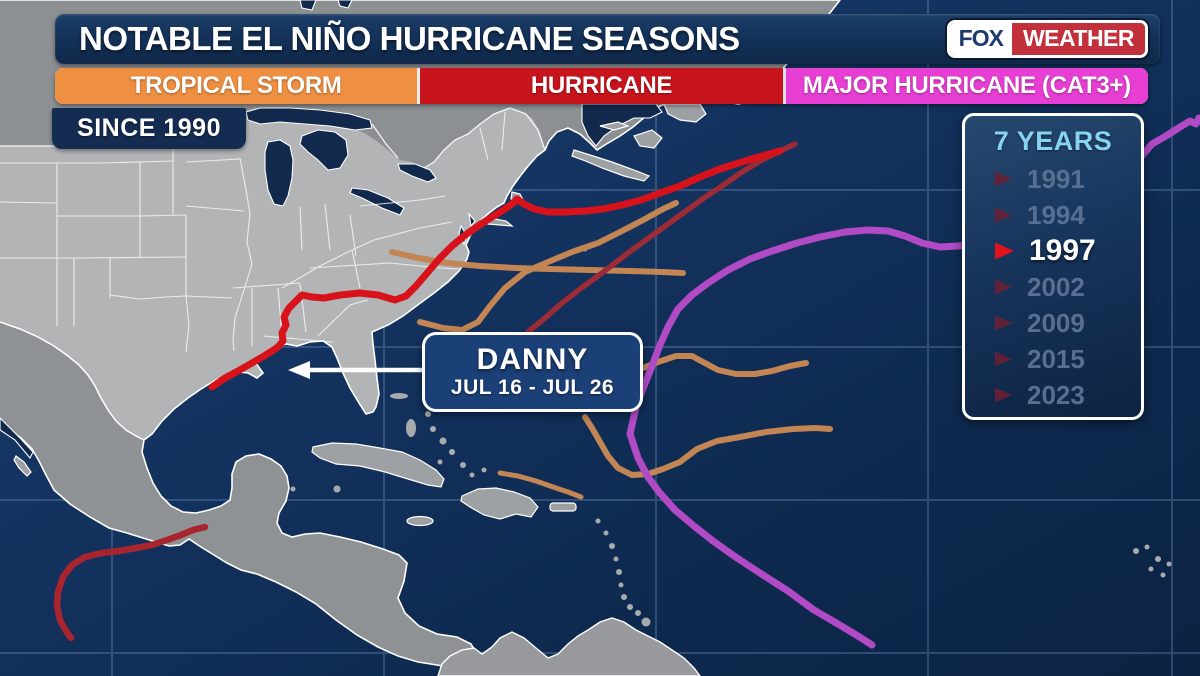 The width and height of the screenshot is (1200, 676). What do you see at coordinates (532, 387) in the screenshot?
I see `storm-dates: JUL 16 - JUL 26` at bounding box center [532, 387].